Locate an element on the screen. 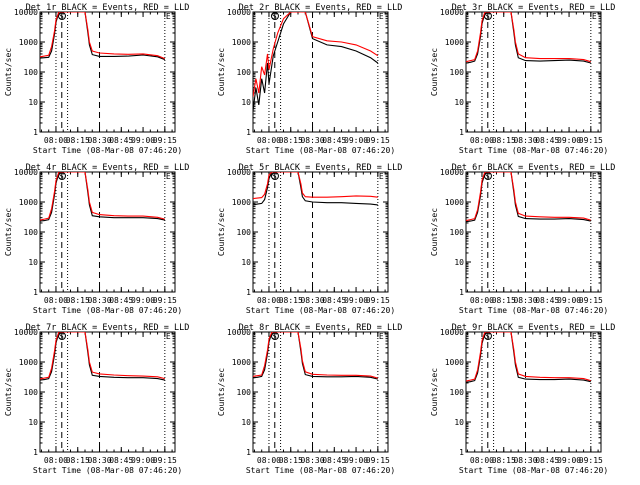  x-tick-label: 08:30 is located at coordinates (99, 300).